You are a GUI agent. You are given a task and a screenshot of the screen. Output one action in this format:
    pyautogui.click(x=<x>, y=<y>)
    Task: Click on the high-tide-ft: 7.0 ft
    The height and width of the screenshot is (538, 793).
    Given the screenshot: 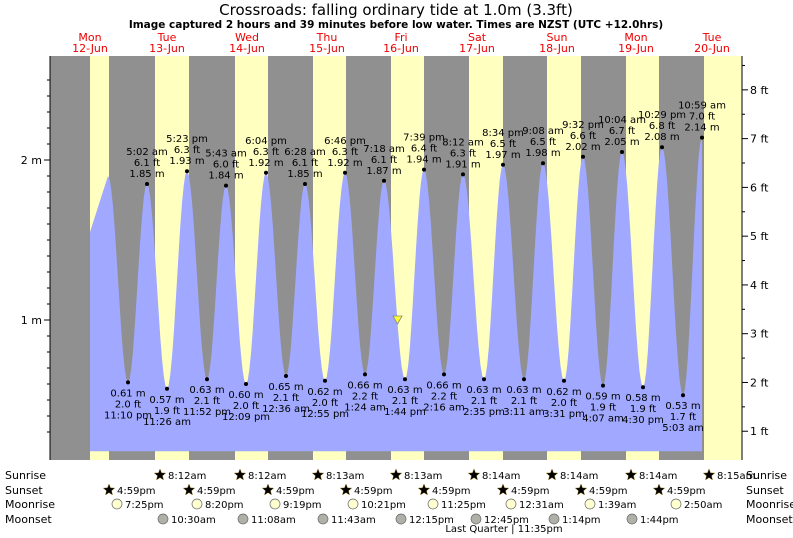 What is the action you would take?
    pyautogui.click(x=702, y=117)
    